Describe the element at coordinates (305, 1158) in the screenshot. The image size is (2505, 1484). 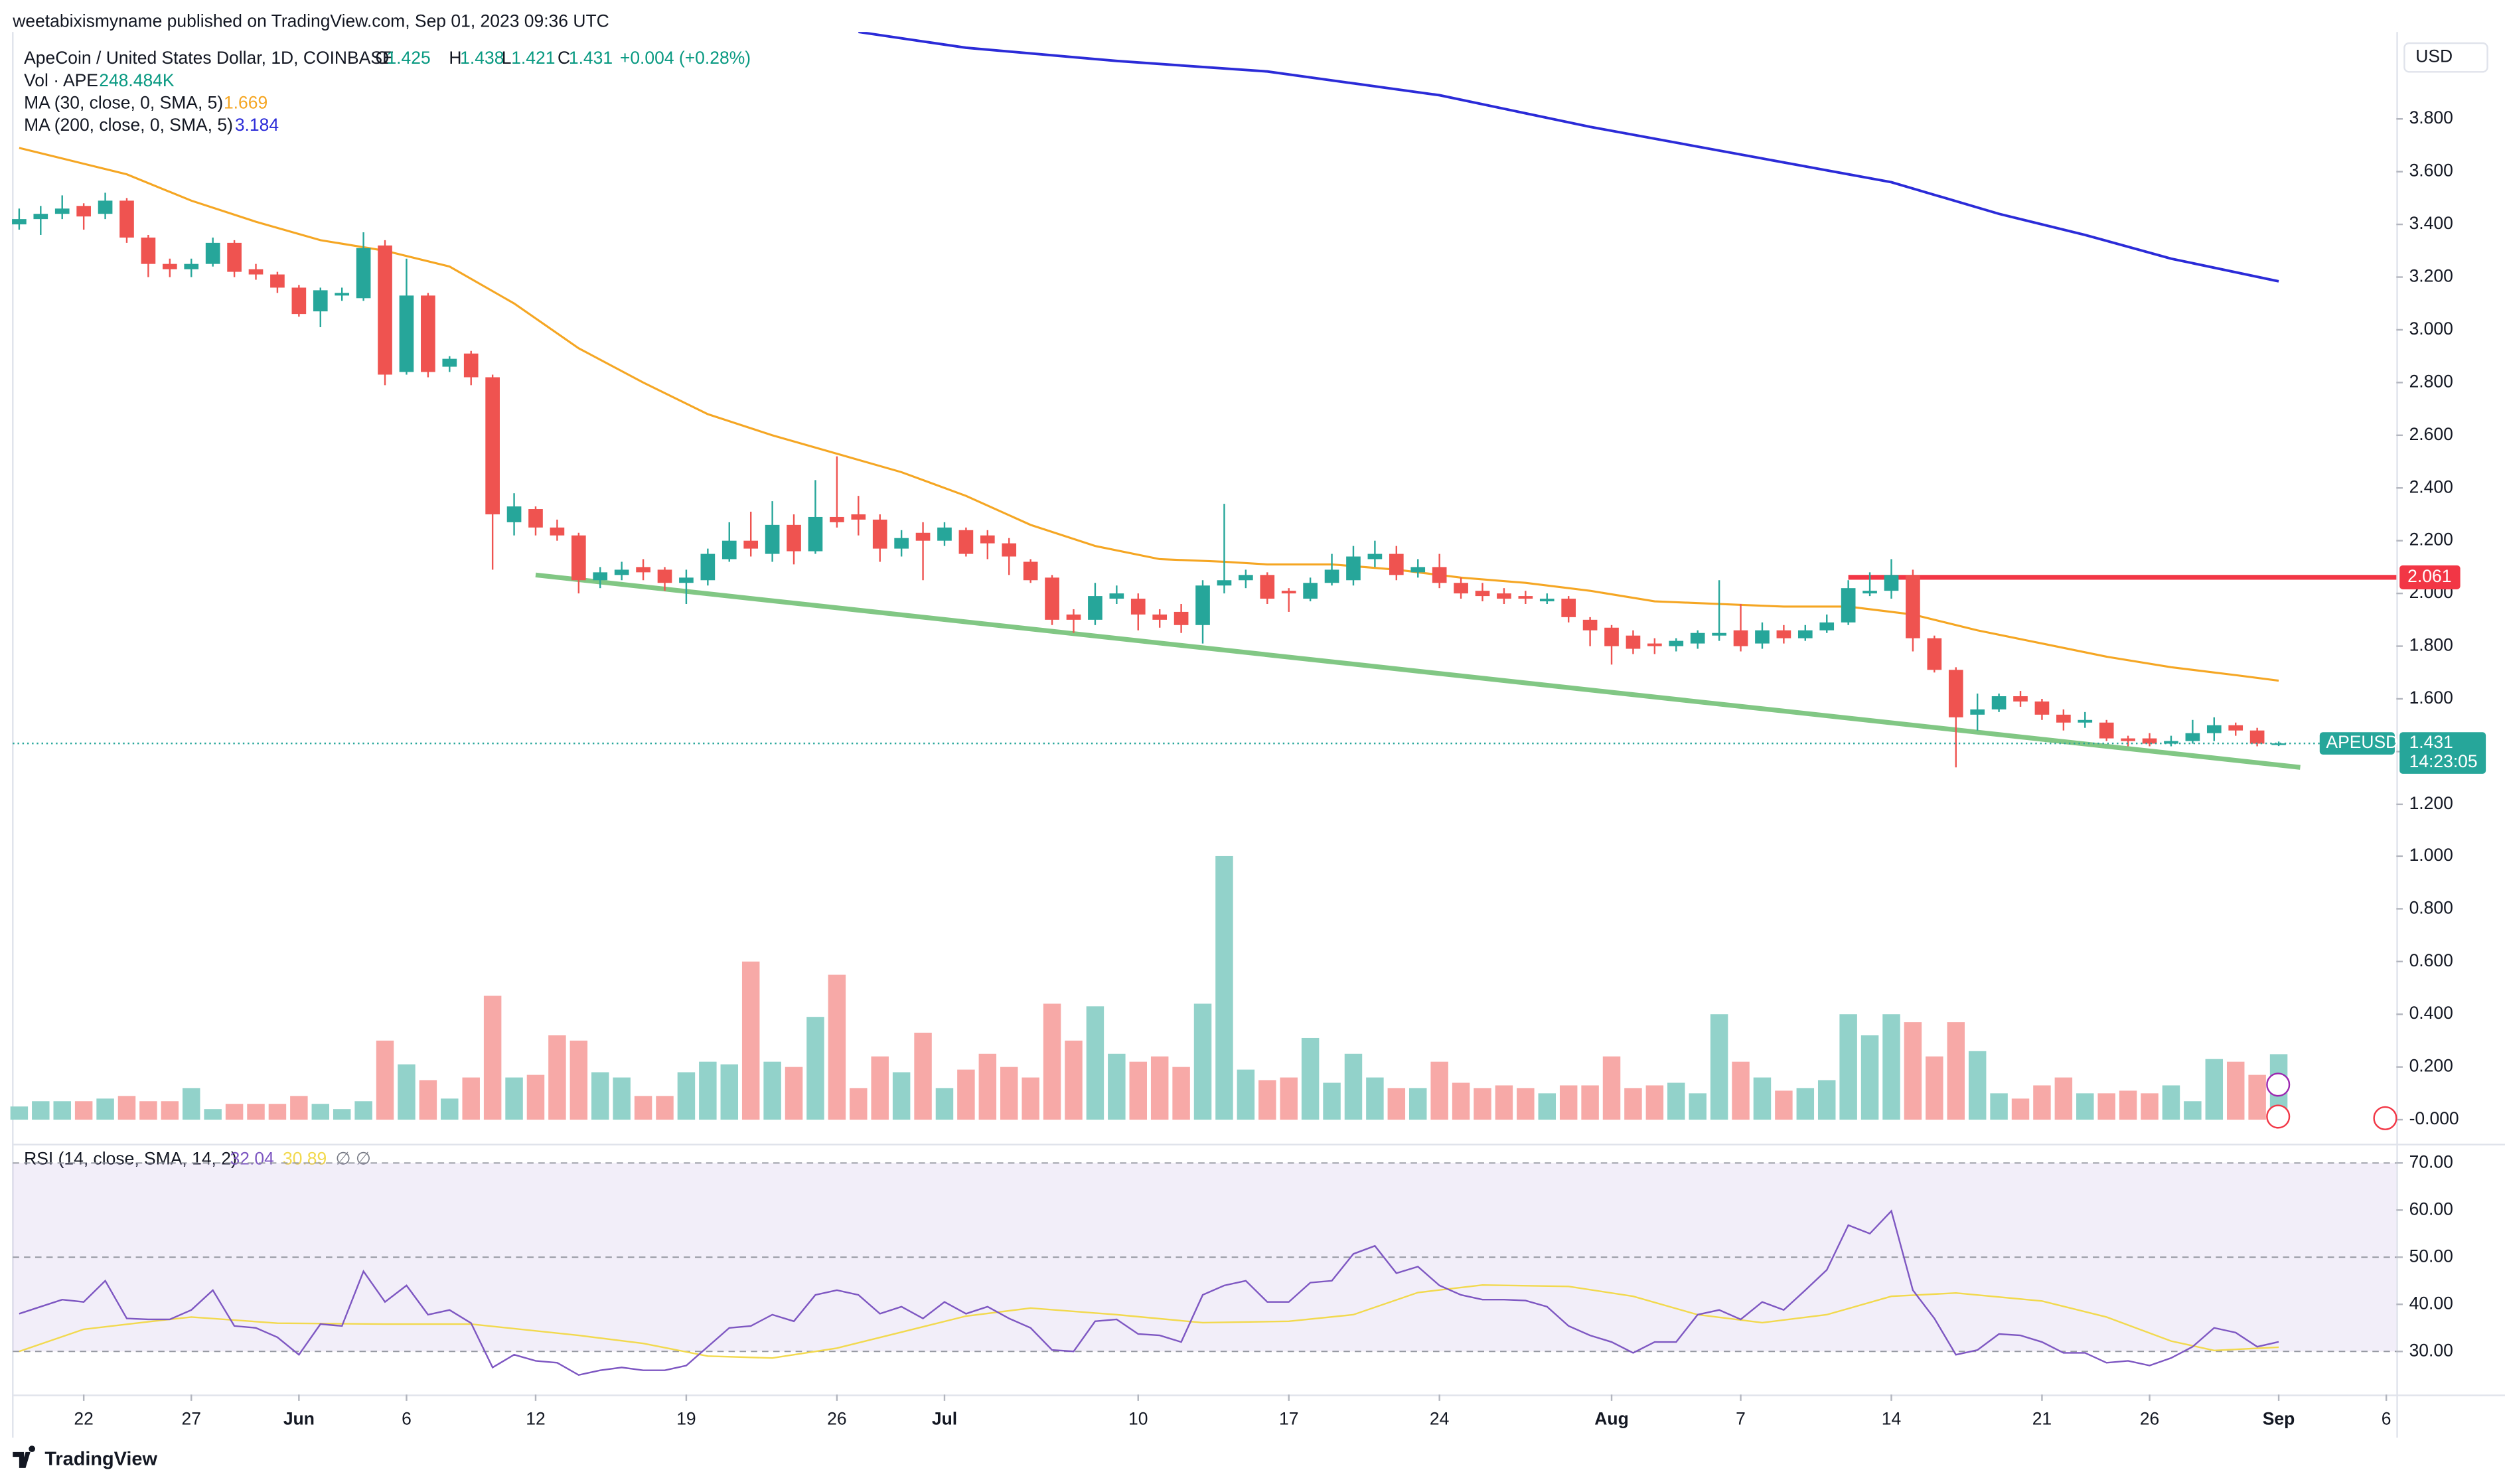
I see `rsi-ma-value: 30.89` at that location.